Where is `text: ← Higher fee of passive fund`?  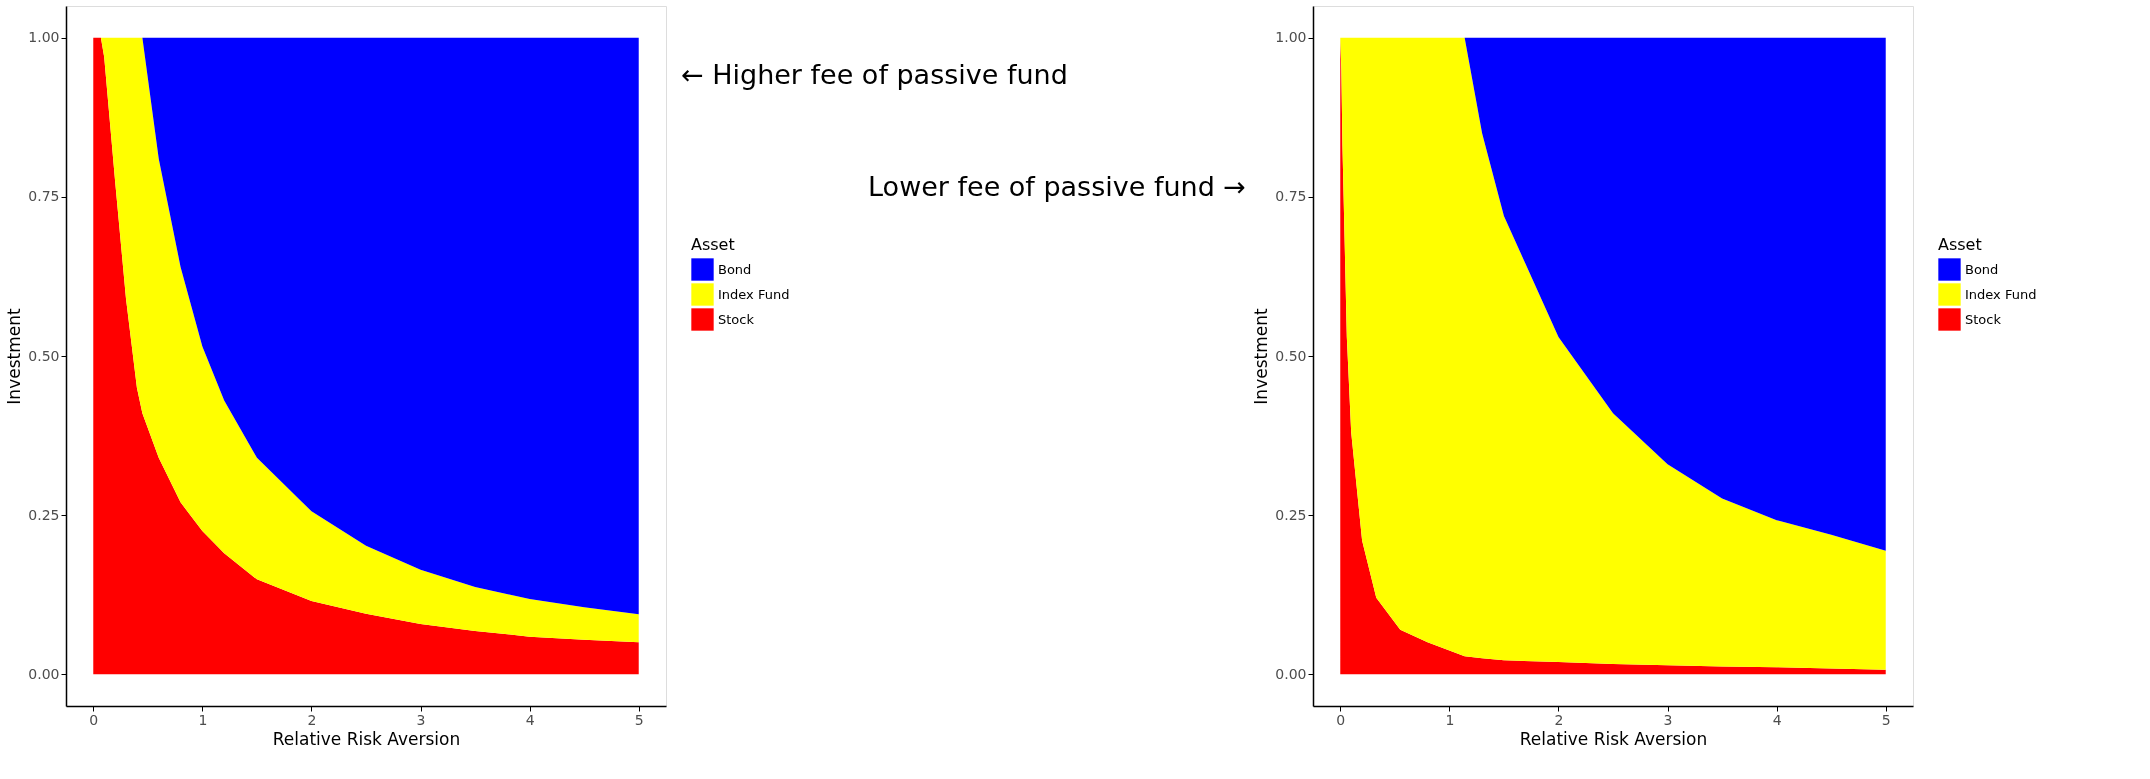
text: ← Higher fee of passive fund is located at coordinates (874, 74).